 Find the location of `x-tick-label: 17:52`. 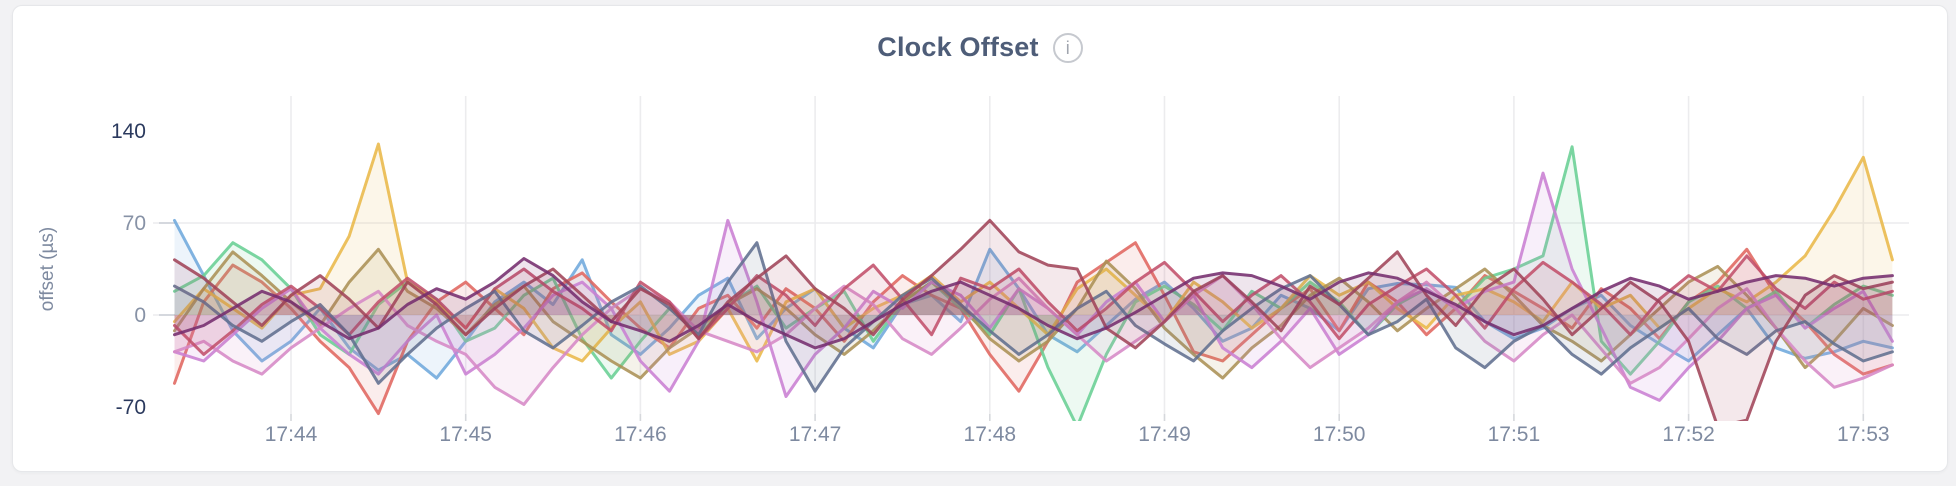

x-tick-label: 17:52 is located at coordinates (1688, 434).